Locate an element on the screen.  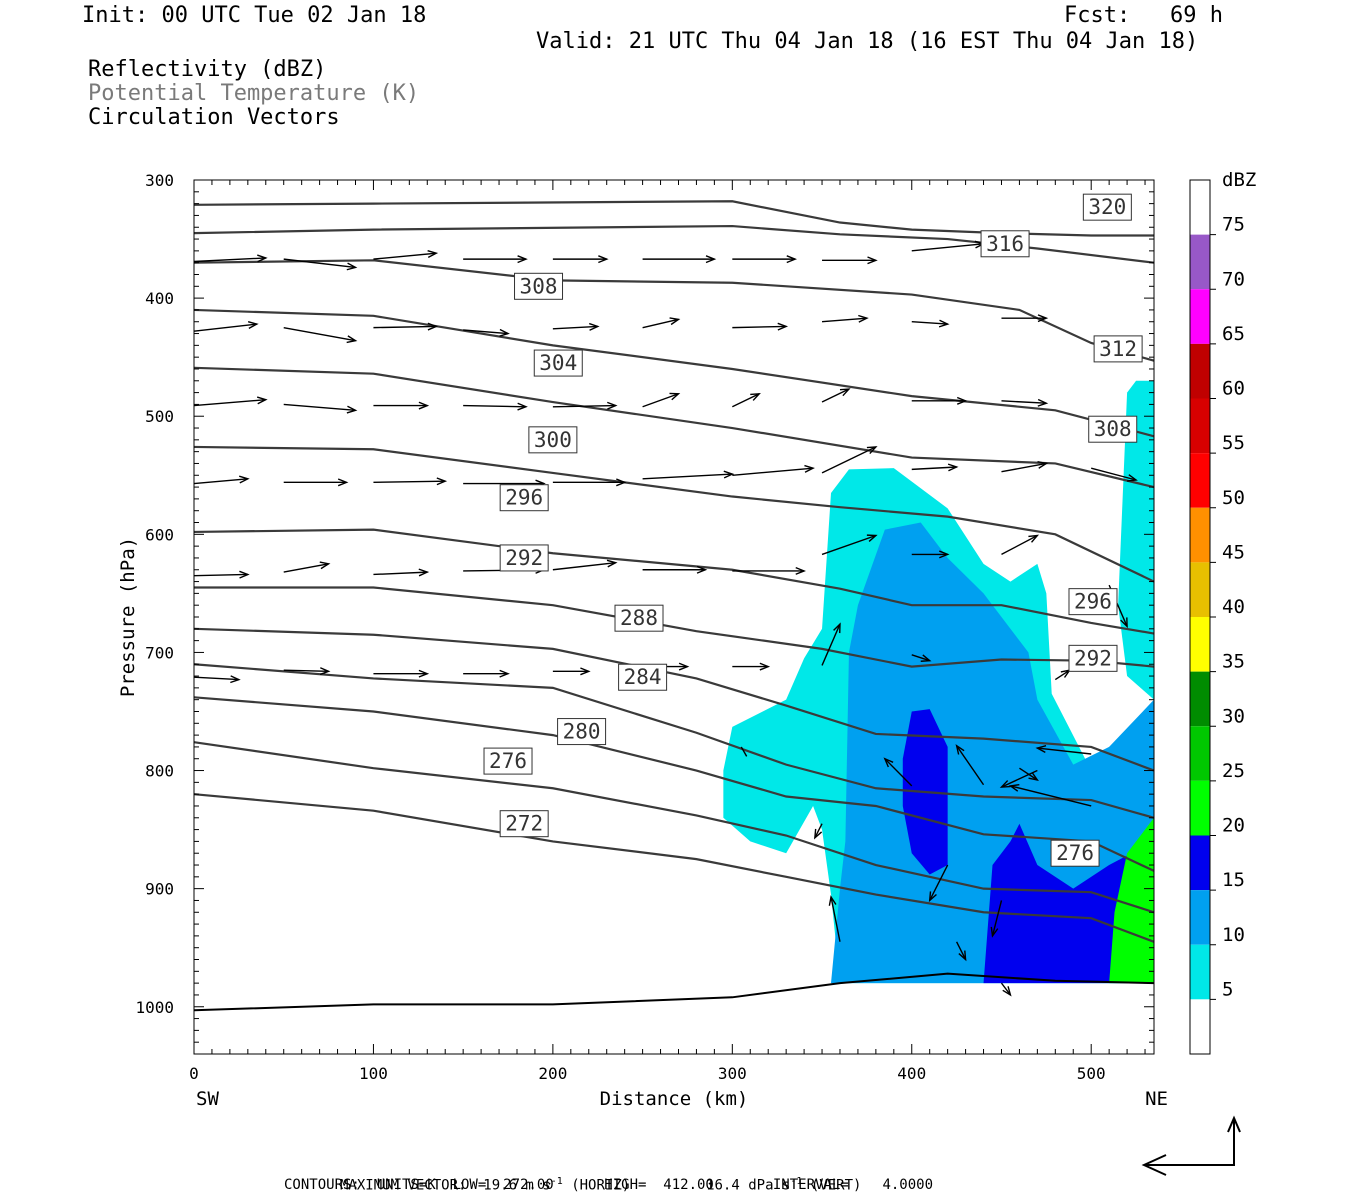
y-tick-label: 700 is located at coordinates (159, 652).